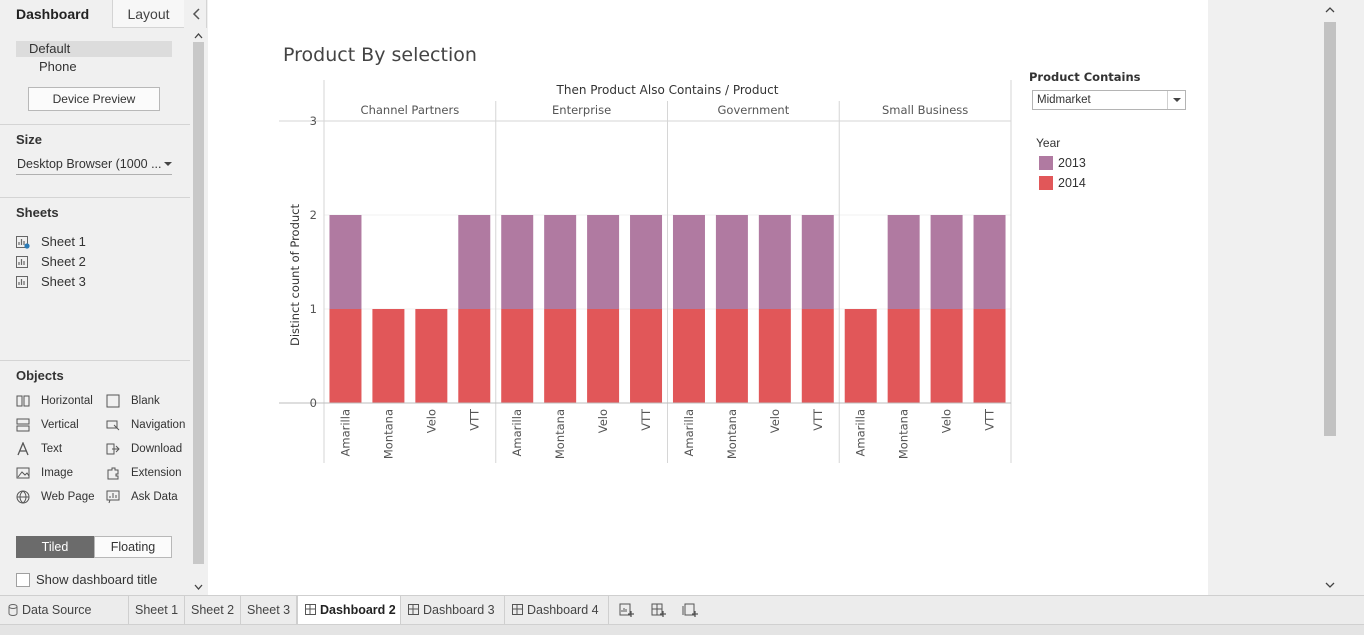 The height and width of the screenshot is (635, 1364). What do you see at coordinates (860, 356) in the screenshot?
I see `bar-2014-small-business-amarilla` at bounding box center [860, 356].